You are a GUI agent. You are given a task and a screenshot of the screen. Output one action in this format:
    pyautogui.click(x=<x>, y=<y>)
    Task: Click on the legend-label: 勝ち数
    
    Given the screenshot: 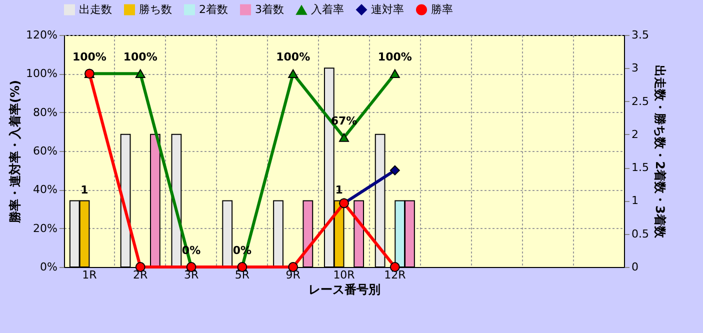 What is the action you would take?
    pyautogui.click(x=155, y=9)
    